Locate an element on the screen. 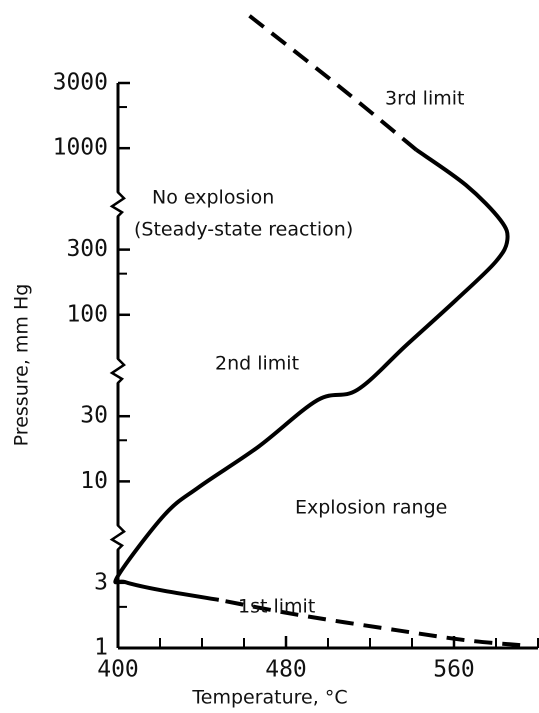 This screenshot has height=713, width=539. x-axis-label: Temperature, °C is located at coordinates (269, 698).